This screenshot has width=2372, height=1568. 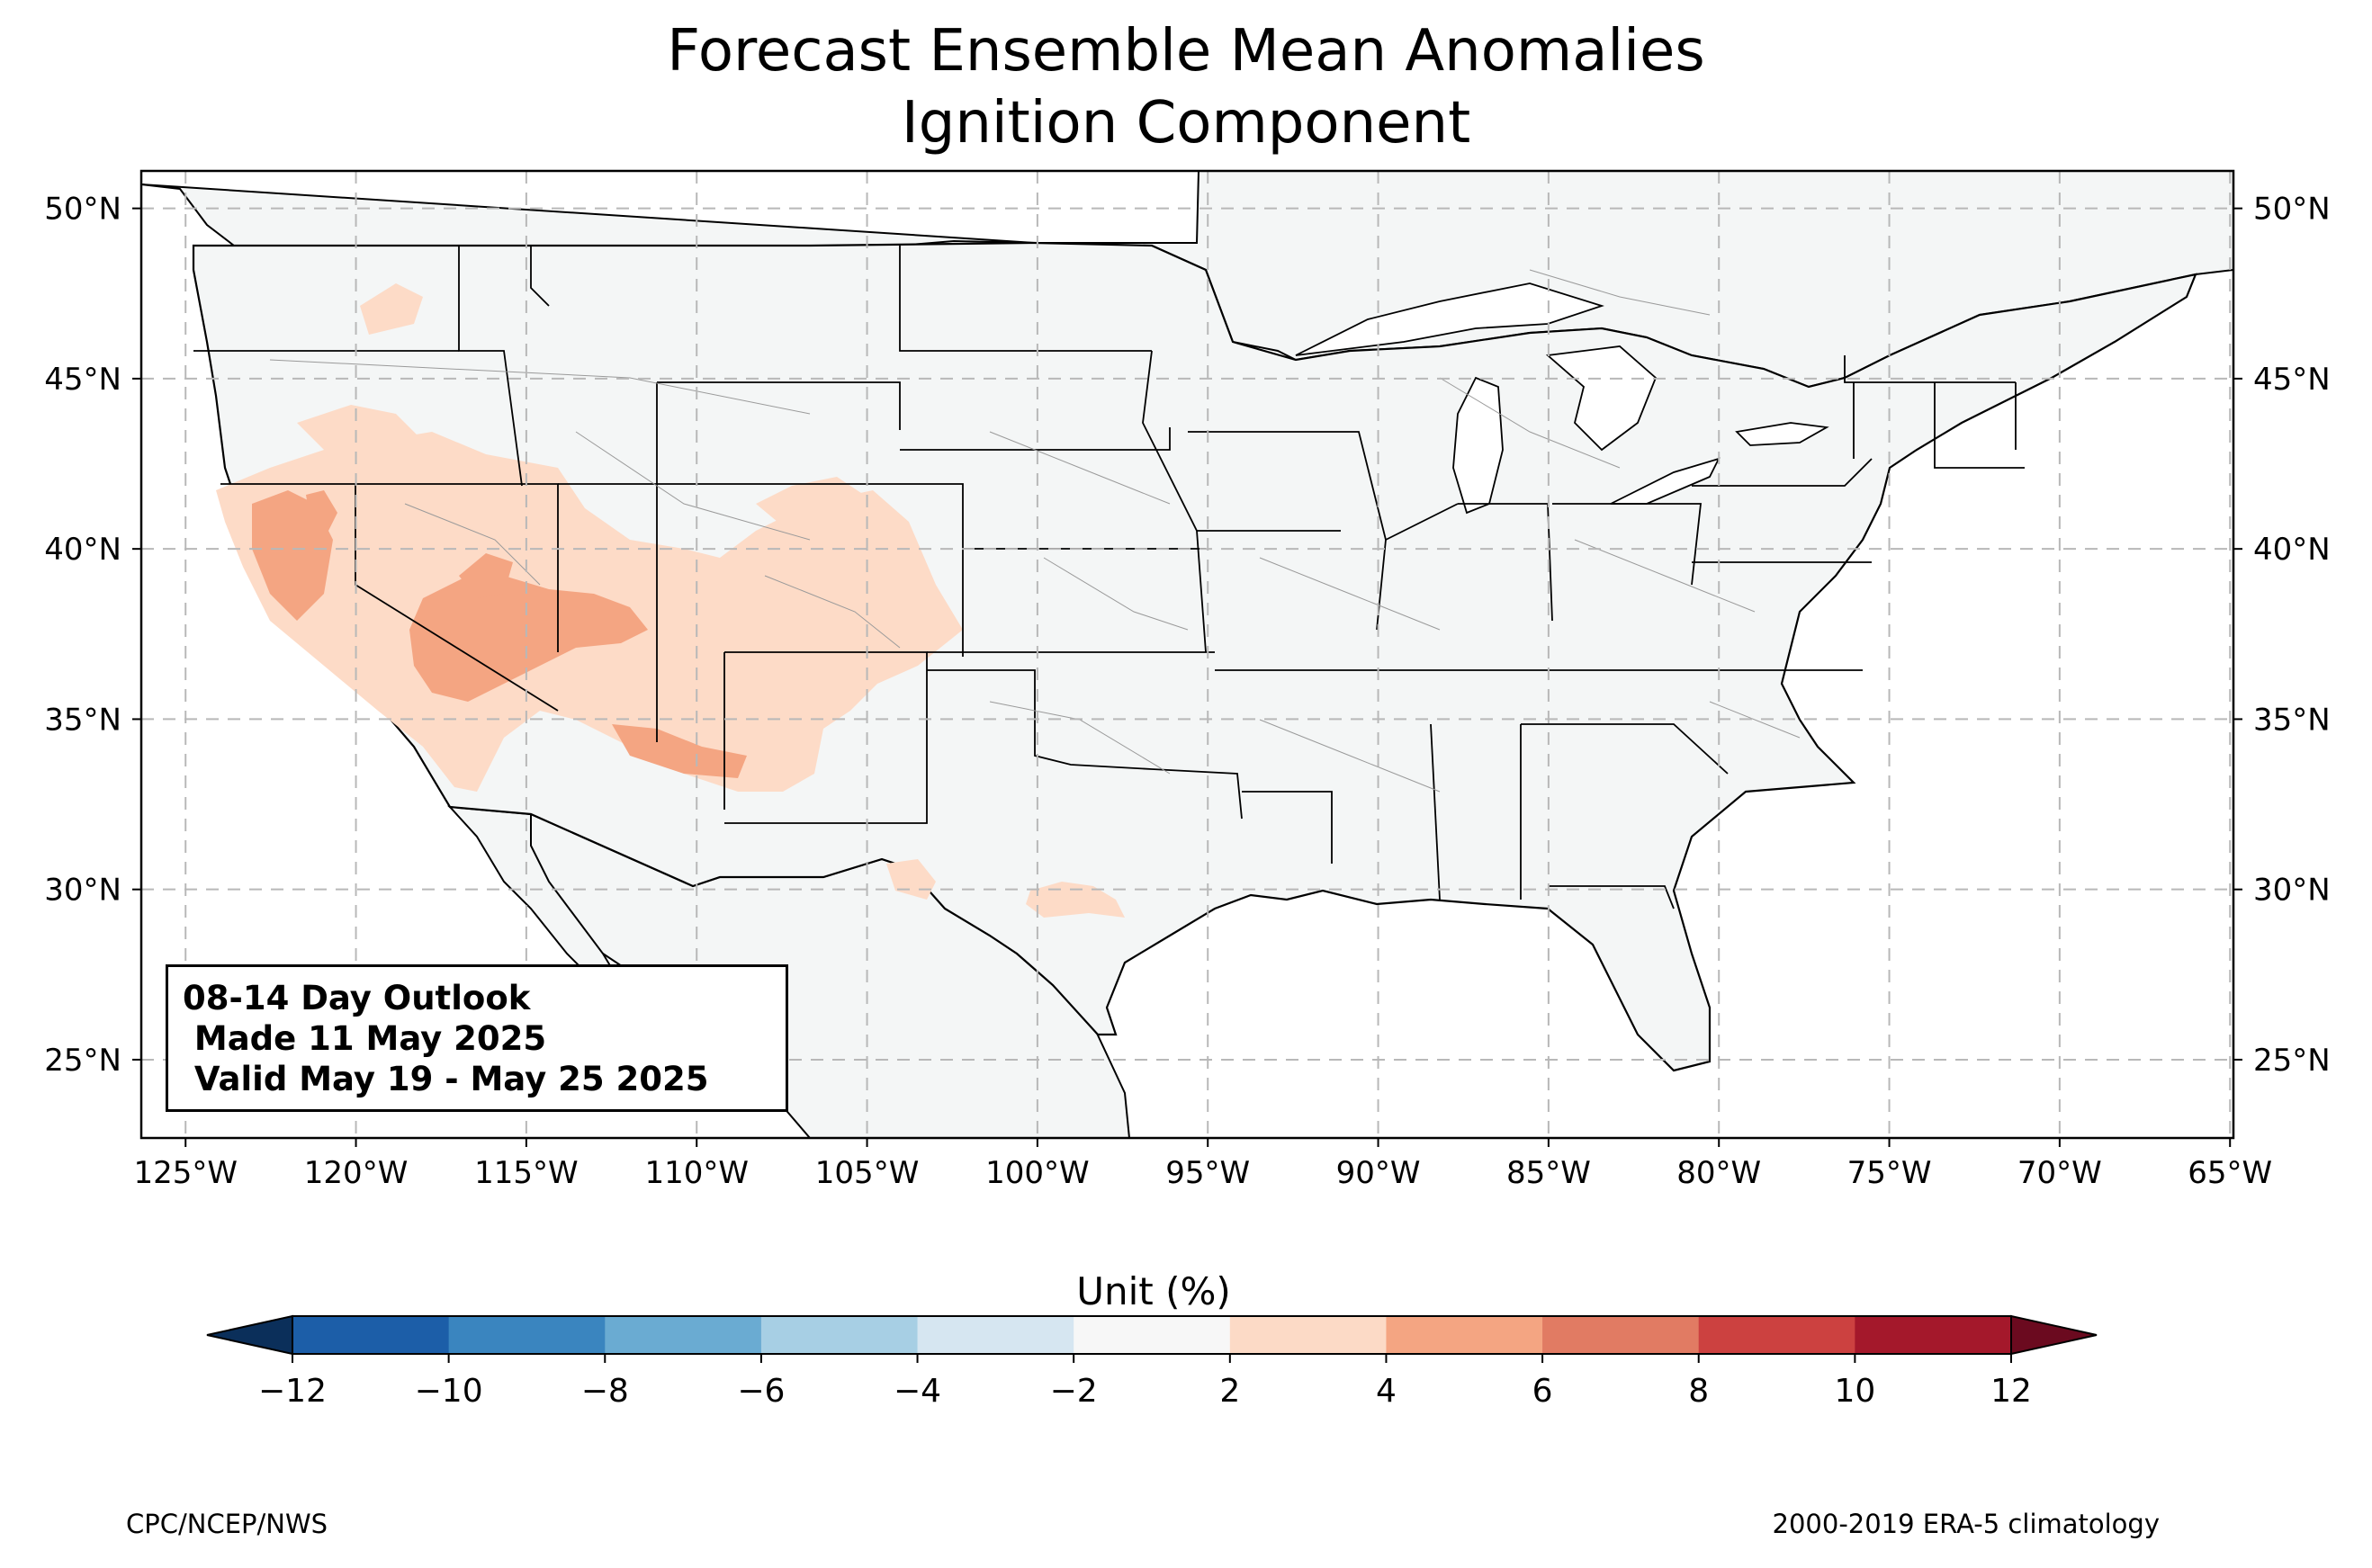 What do you see at coordinates (526, 1173) in the screenshot?
I see `lon-tick-label: 115°W` at bounding box center [526, 1173].